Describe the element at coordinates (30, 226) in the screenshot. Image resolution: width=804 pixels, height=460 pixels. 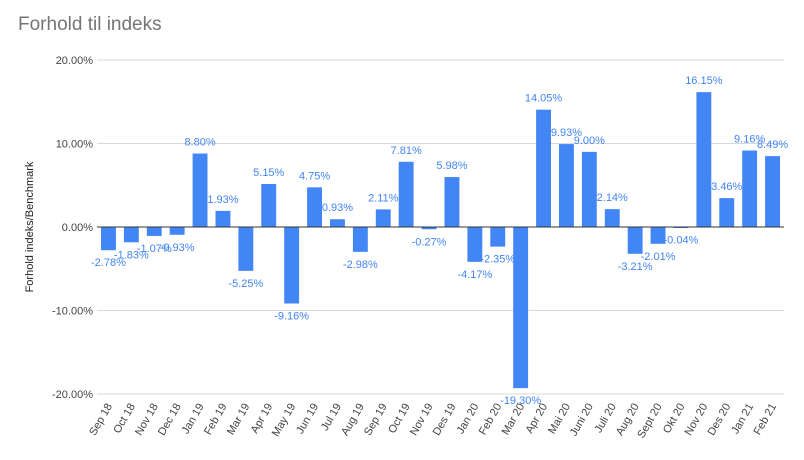
I see `y-axis-label: Forhold indeks/Benchmark` at that location.